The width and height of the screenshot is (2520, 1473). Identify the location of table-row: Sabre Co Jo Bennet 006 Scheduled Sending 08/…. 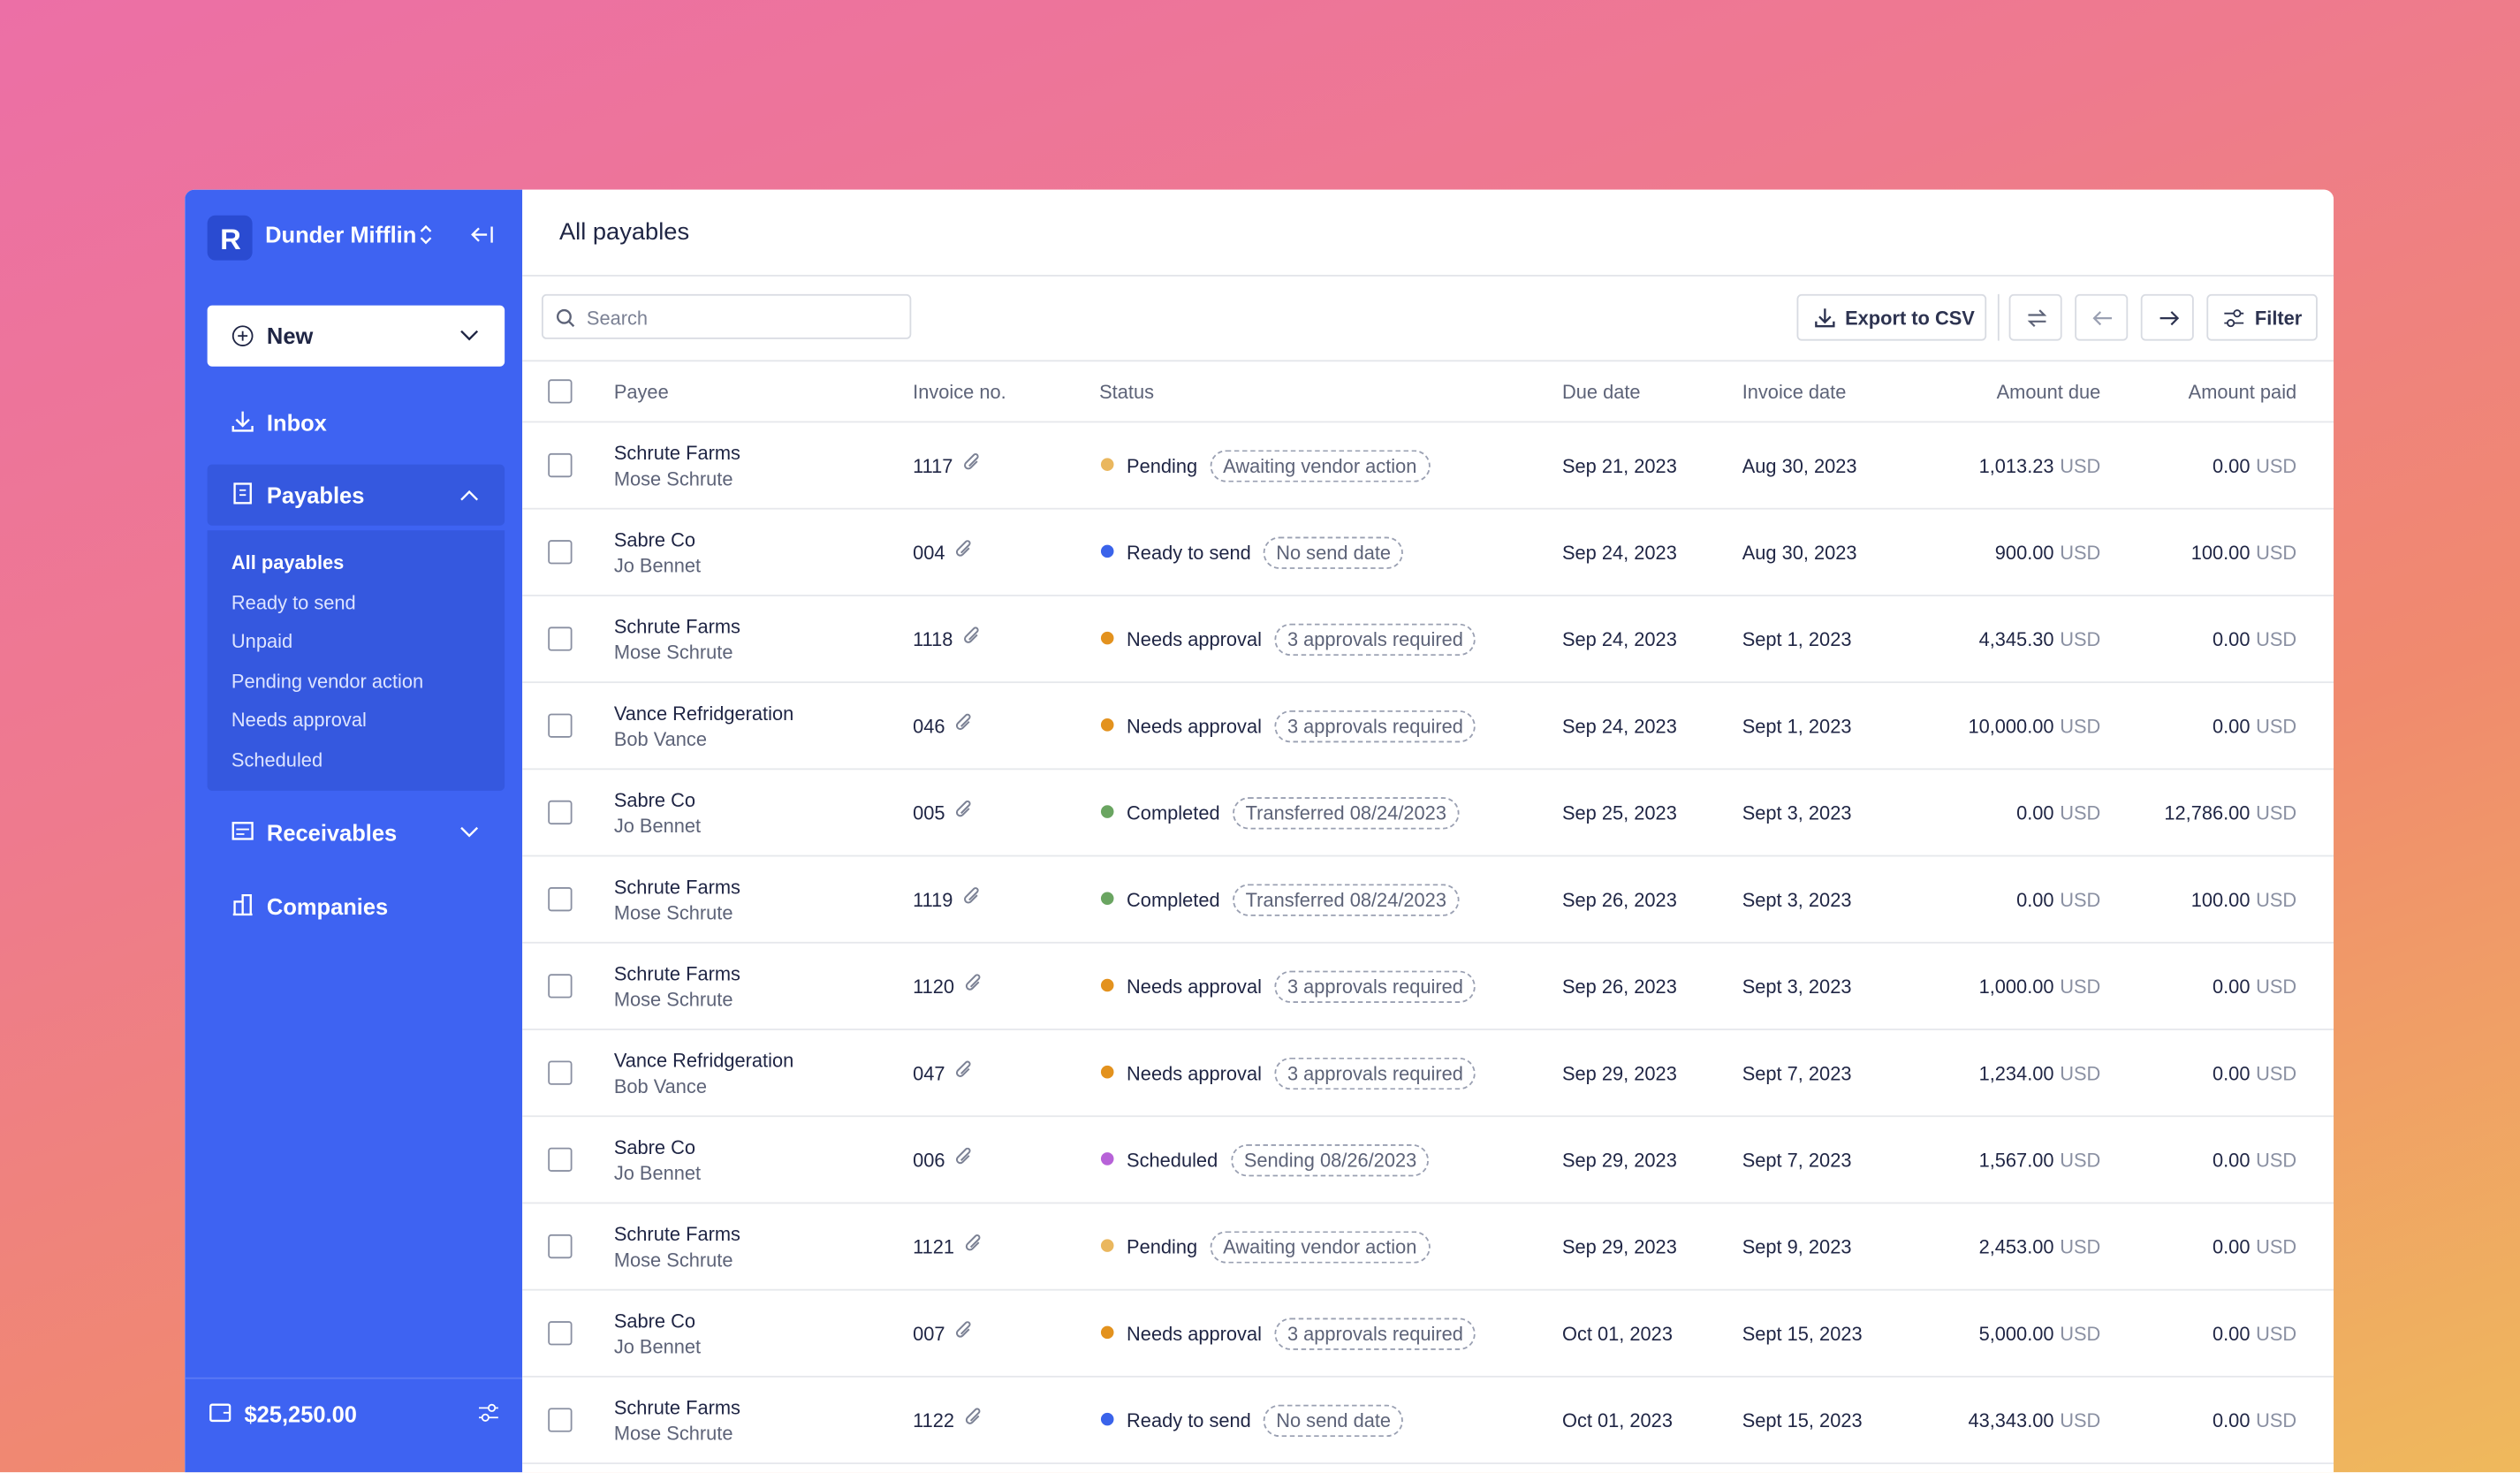
(1428, 1159).